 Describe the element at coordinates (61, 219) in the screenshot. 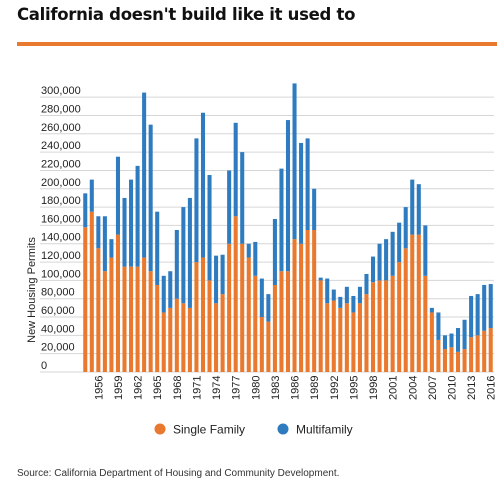

I see `y-tick-label: 160,000` at that location.